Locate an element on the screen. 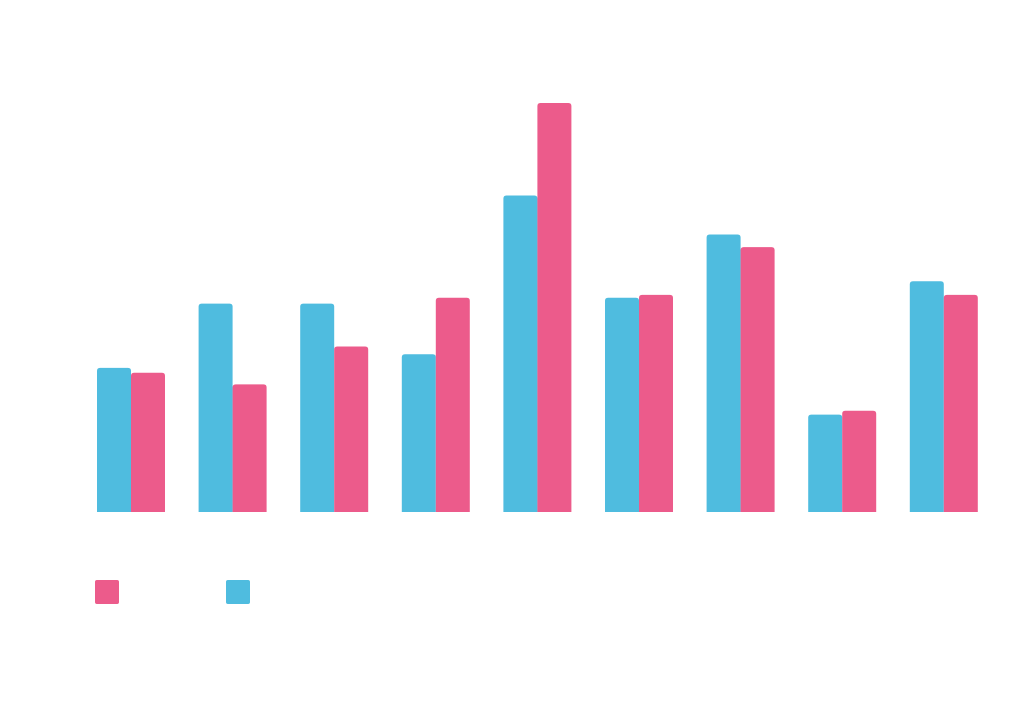 This screenshot has height=714, width=1024. bar-series1-group2 is located at coordinates (215, 407).